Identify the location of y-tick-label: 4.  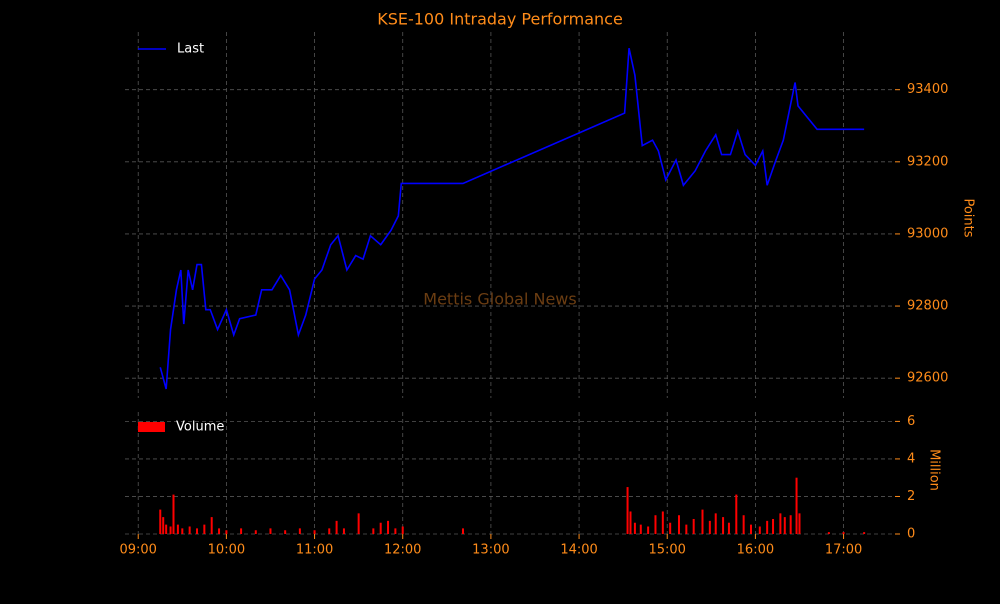
(911, 458).